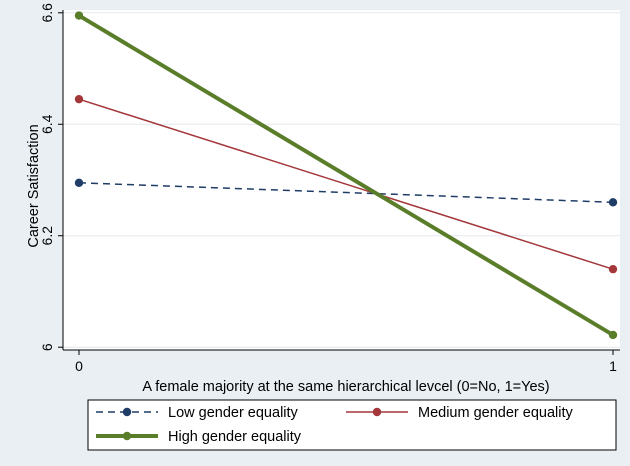 The image size is (630, 466). What do you see at coordinates (377, 412) in the screenshot?
I see `legend-swatch-marker-medium-gender-equality` at bounding box center [377, 412].